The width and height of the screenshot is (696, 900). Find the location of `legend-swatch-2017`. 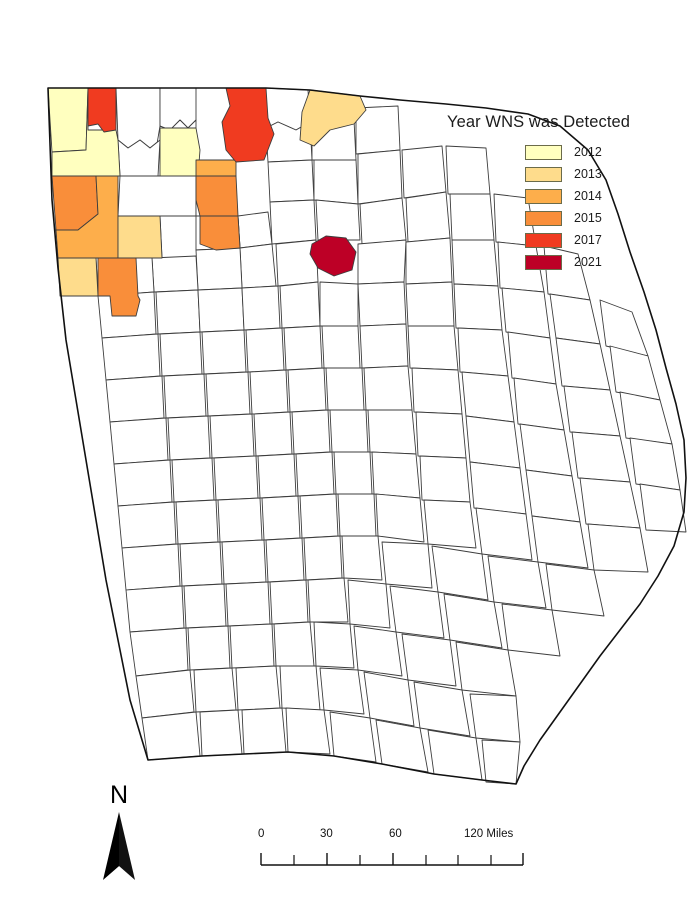

legend-swatch-2017 is located at coordinates (543, 240).